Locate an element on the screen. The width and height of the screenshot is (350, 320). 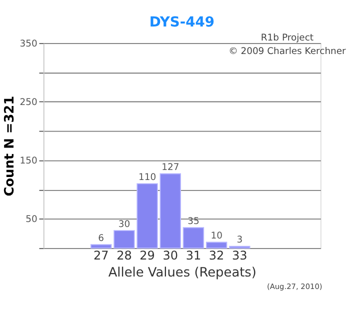
x-tick-label: 28 is located at coordinates (124, 255).